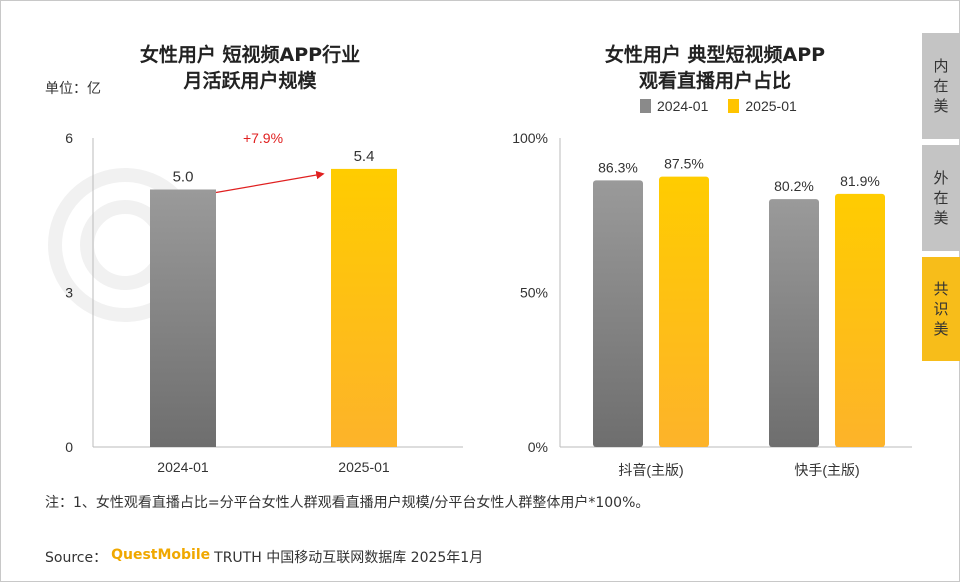 The width and height of the screenshot is (960, 582). Describe the element at coordinates (715, 68) in the screenshot. I see `right-chart-title: 女性用户 典型短视频APP 观看直播用户占比` at that location.